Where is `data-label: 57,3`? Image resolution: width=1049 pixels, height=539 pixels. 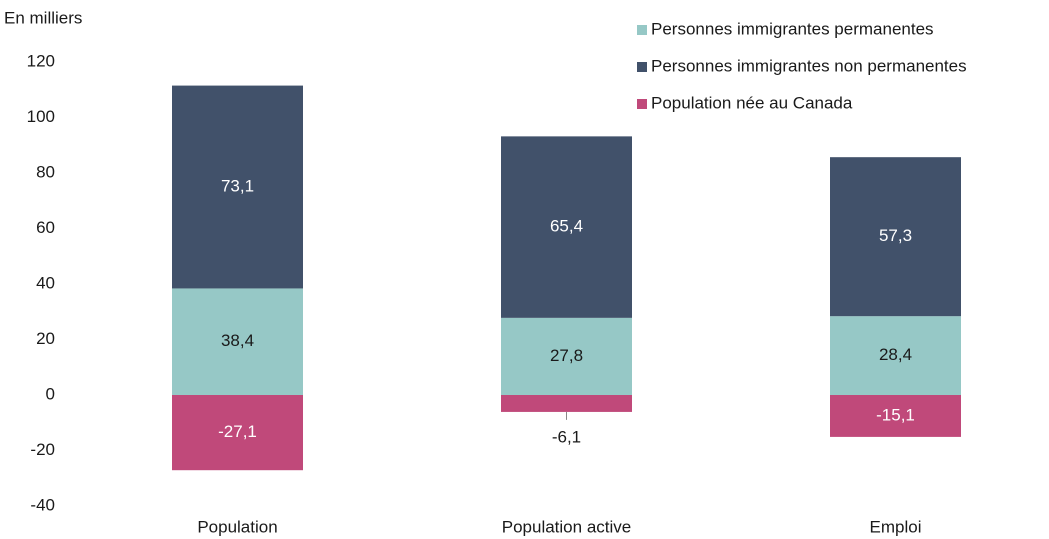
data-label: 57,3 is located at coordinates (895, 235).